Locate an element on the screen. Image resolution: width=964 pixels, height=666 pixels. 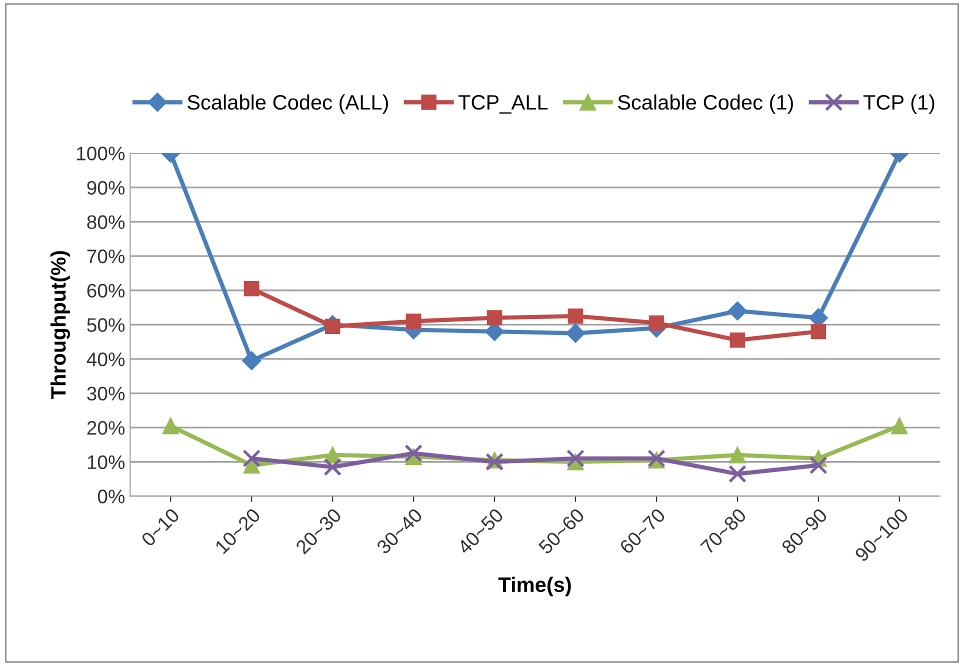
y-tick-label: 70% is located at coordinates (106, 257).